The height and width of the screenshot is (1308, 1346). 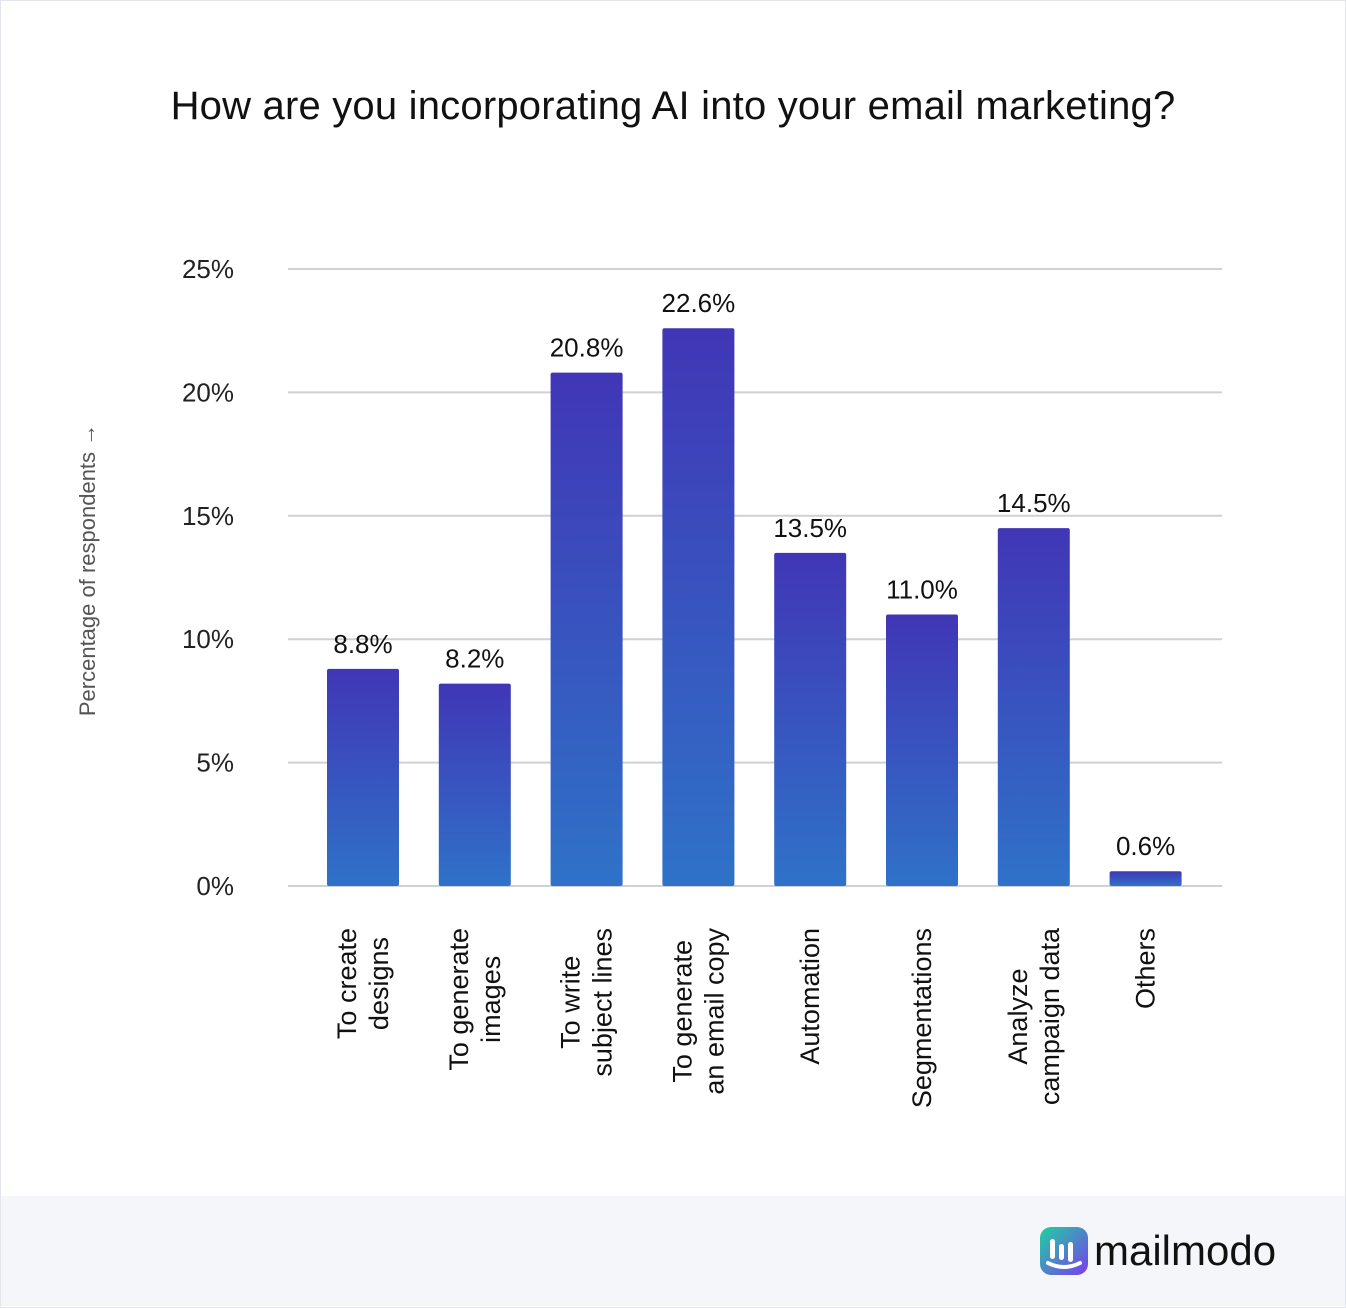 I want to click on x-tick-label: To generate an email copy, so click(x=698, y=1011).